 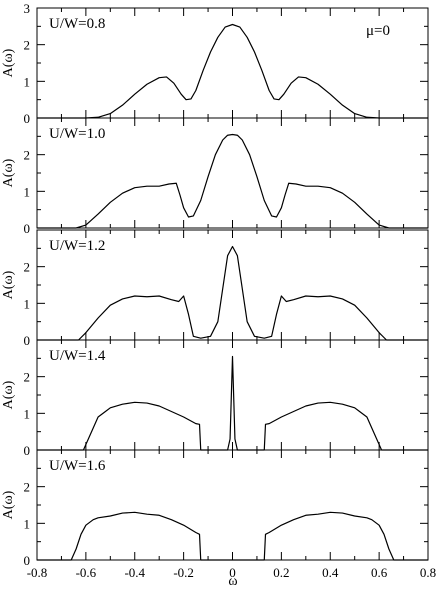 I want to click on x-tick-label: 0, so click(x=232, y=572).